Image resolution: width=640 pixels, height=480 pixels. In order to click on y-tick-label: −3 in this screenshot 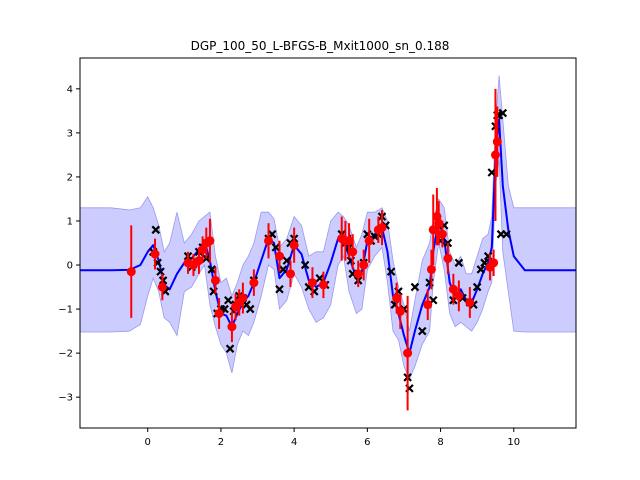, I will do `click(65, 398)`.